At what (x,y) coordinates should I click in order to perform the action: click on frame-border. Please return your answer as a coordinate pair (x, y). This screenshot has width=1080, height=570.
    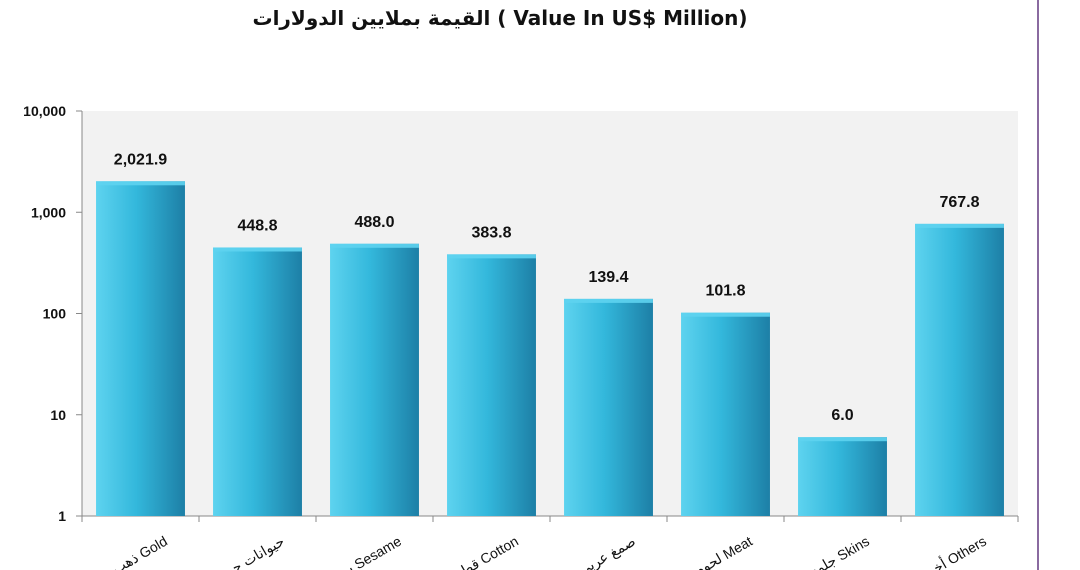
    Looking at the image, I should click on (1038, 285).